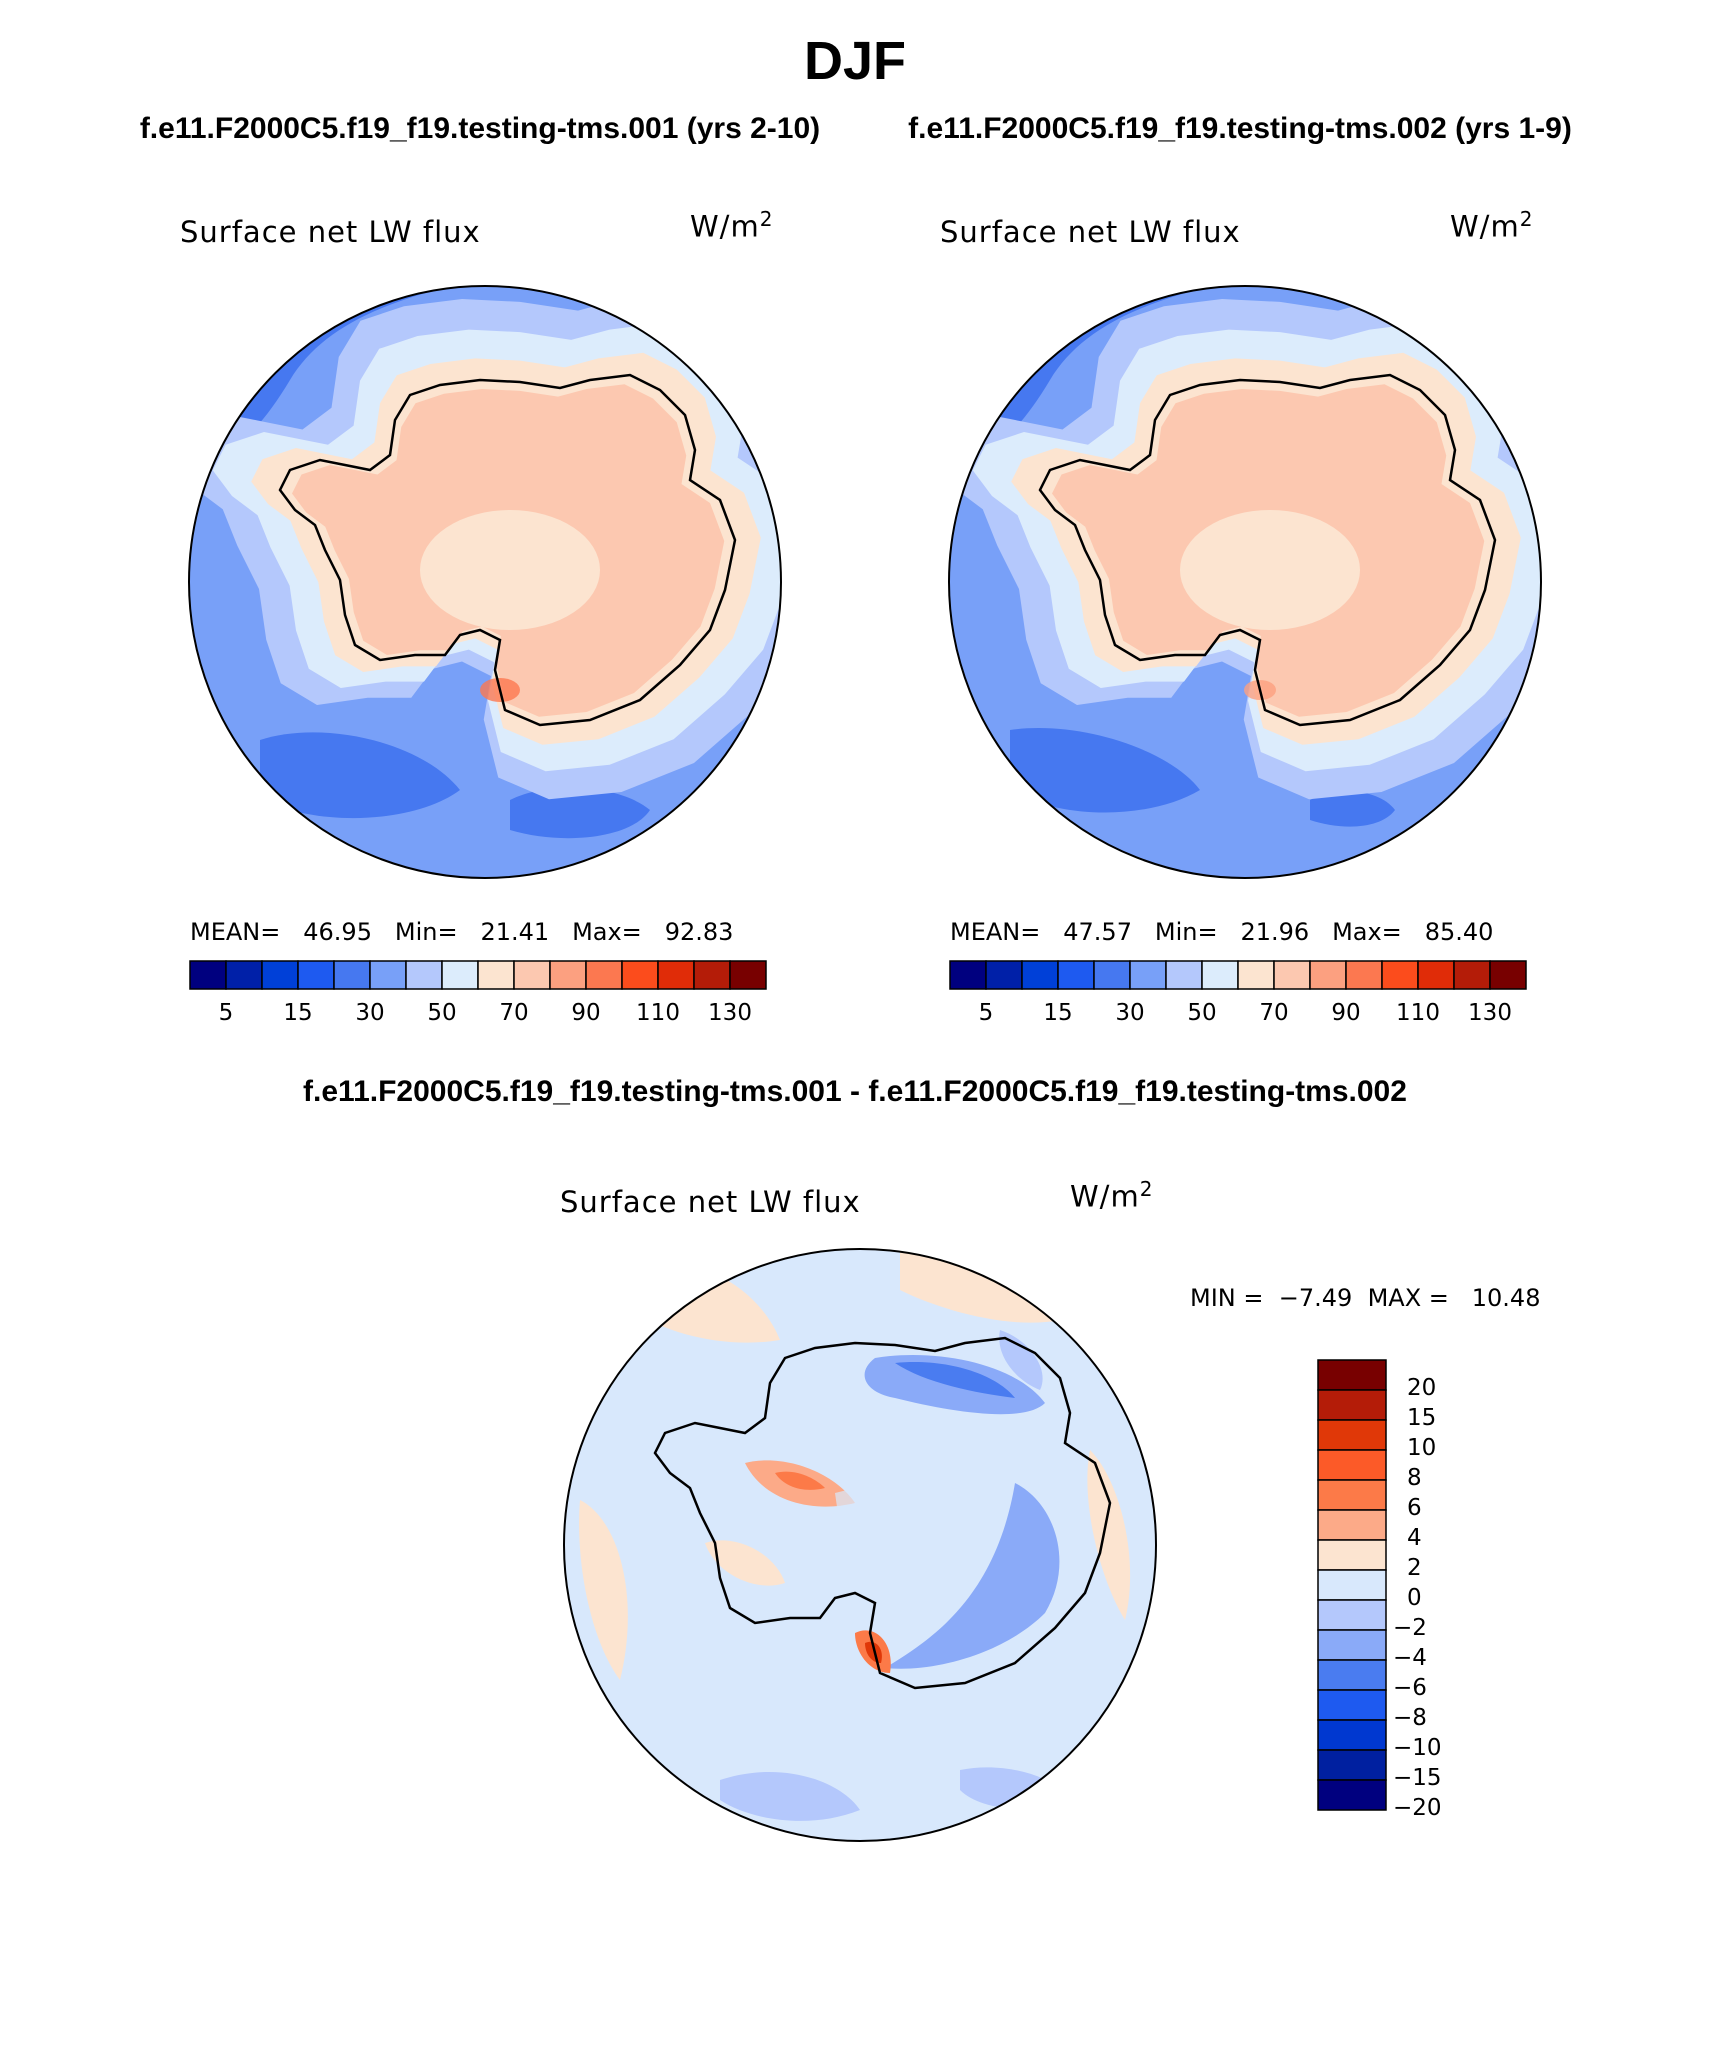  What do you see at coordinates (370, 1013) in the screenshot?
I see `panel-1-colorbar-tick: 30` at bounding box center [370, 1013].